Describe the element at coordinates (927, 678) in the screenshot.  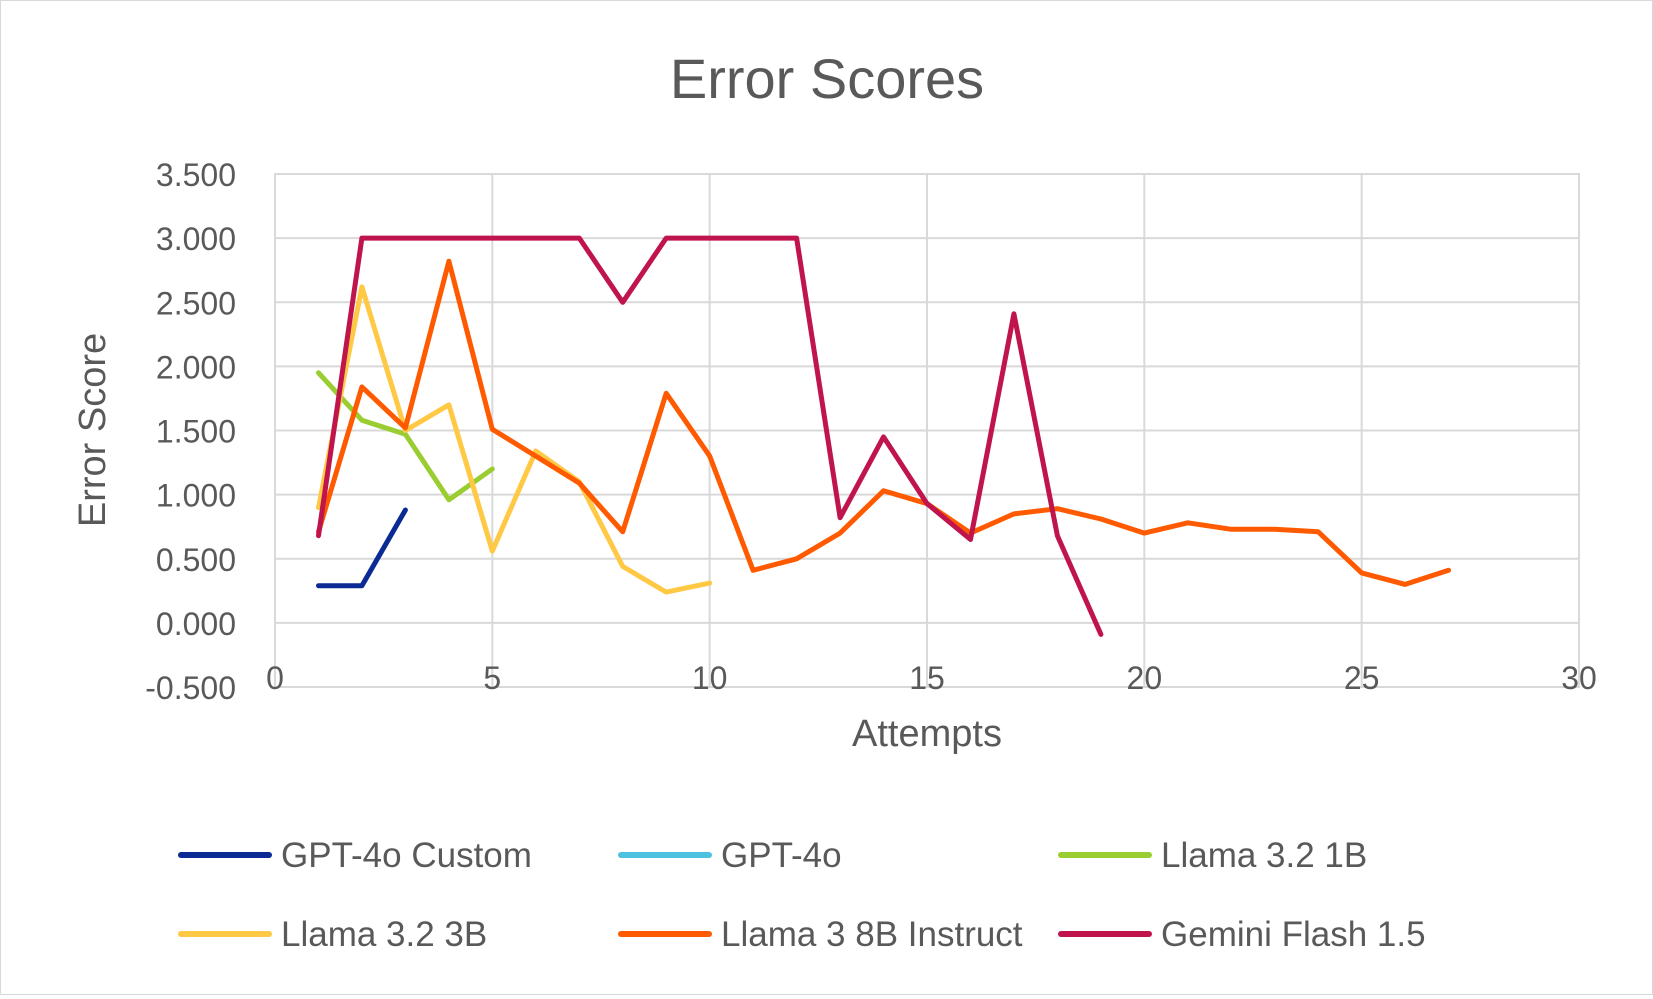
I see `x-tick-label: 15` at that location.